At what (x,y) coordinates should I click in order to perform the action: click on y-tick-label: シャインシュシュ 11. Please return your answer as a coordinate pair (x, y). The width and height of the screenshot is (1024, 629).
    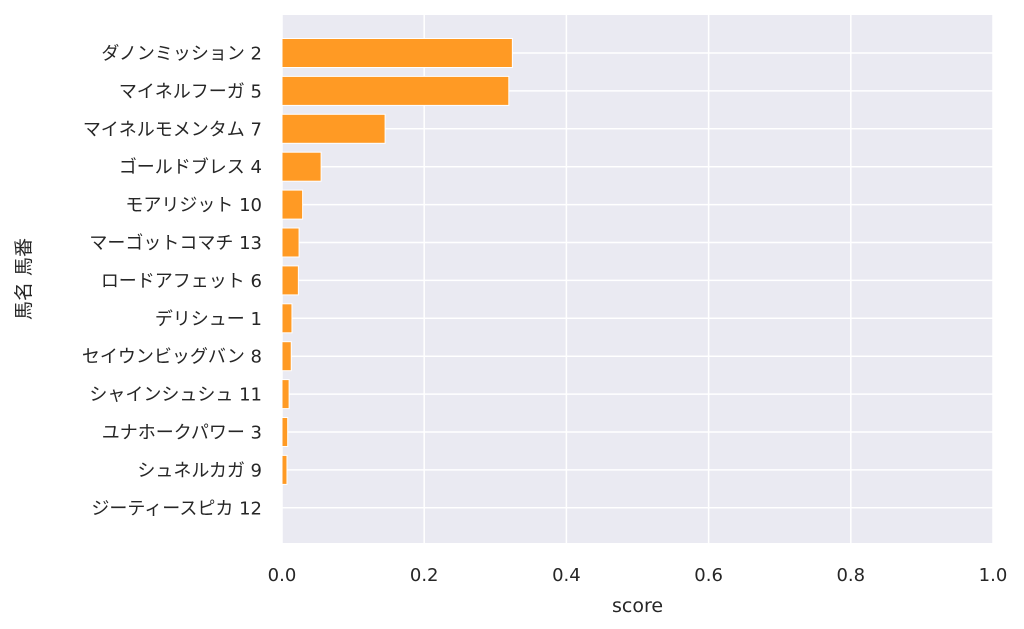
    Looking at the image, I should click on (175, 395).